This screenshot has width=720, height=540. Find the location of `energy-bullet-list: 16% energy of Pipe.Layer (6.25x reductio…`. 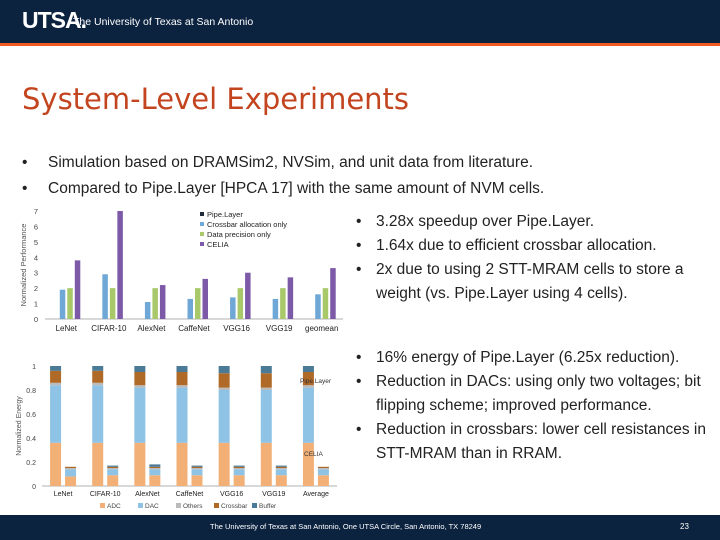

energy-bullet-list: 16% energy of Pipe.Layer (6.25x reductio… is located at coordinates (538, 406).